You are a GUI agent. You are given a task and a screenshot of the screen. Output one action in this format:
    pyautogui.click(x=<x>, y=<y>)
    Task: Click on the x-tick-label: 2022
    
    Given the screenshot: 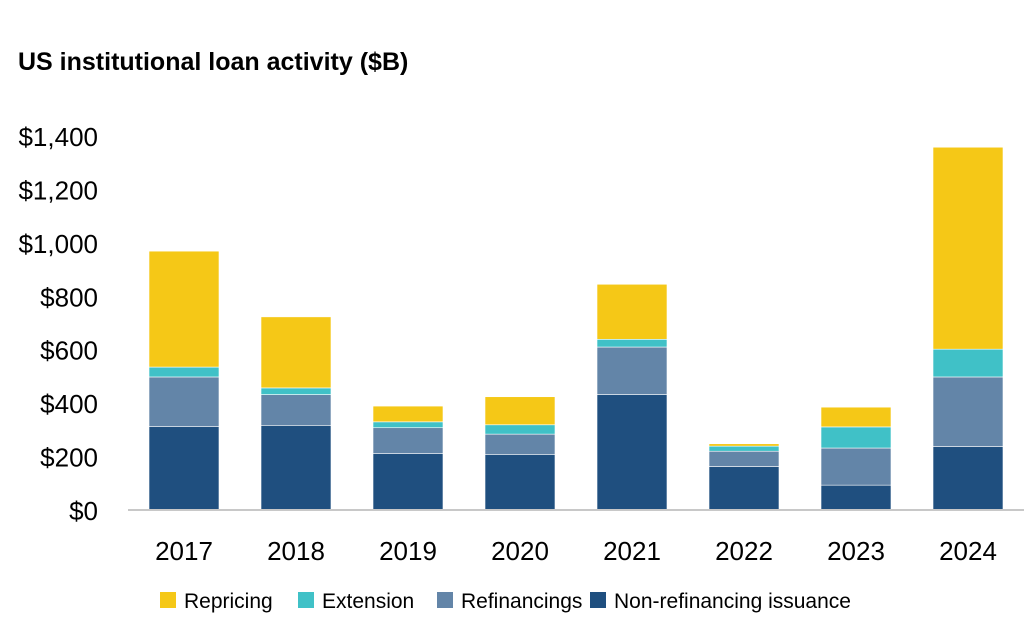 What is the action you would take?
    pyautogui.click(x=744, y=551)
    